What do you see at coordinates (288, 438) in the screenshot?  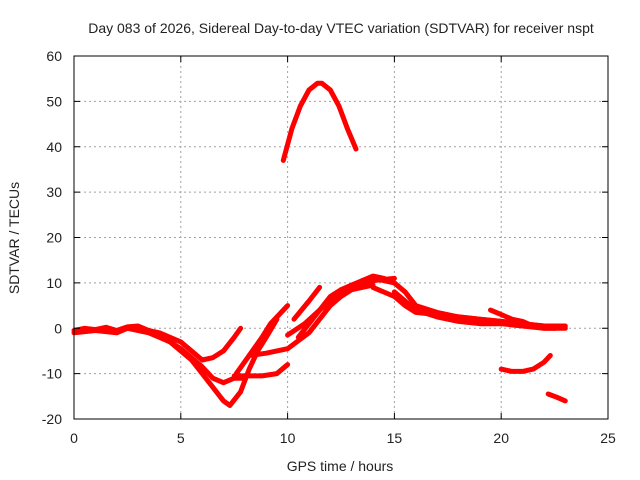 I see `x-tick-label: 10` at bounding box center [288, 438].